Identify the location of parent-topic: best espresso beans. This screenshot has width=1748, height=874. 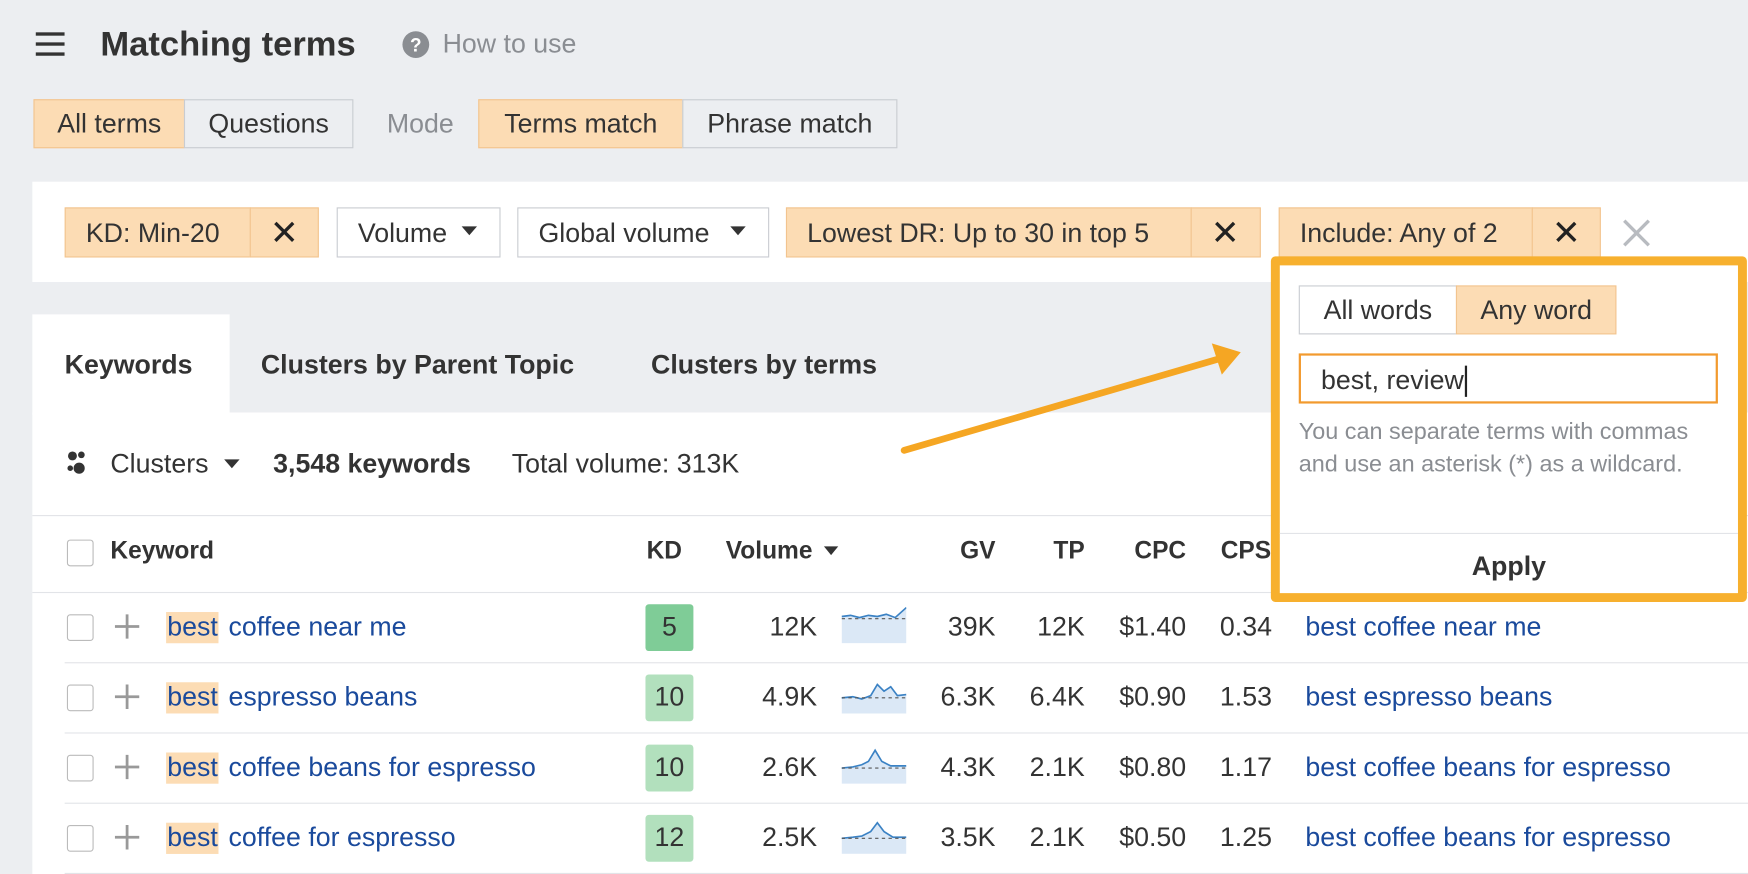
(1429, 697).